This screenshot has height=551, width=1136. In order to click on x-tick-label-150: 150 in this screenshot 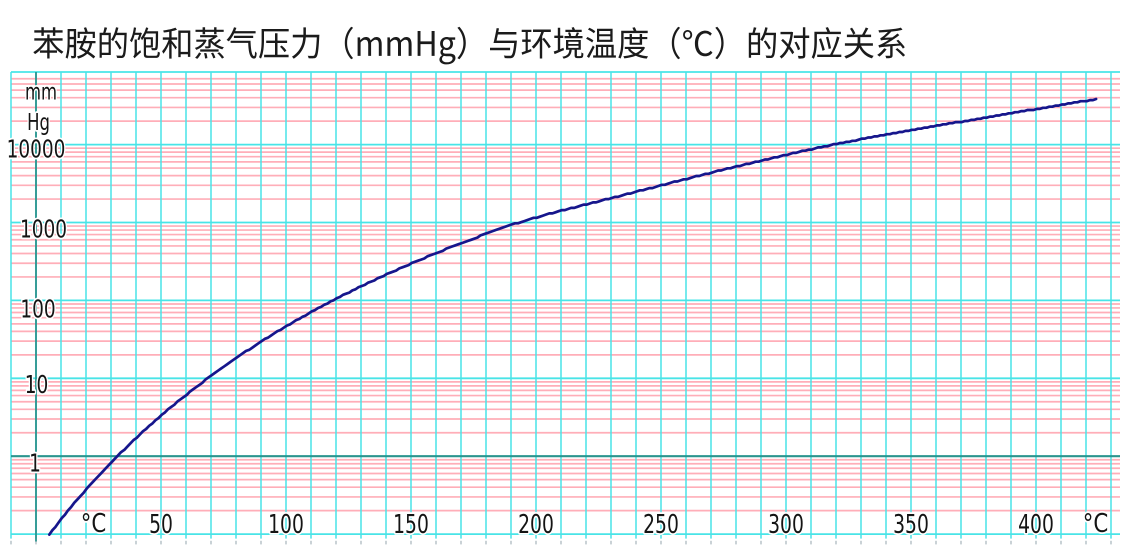, I will do `click(411, 525)`.